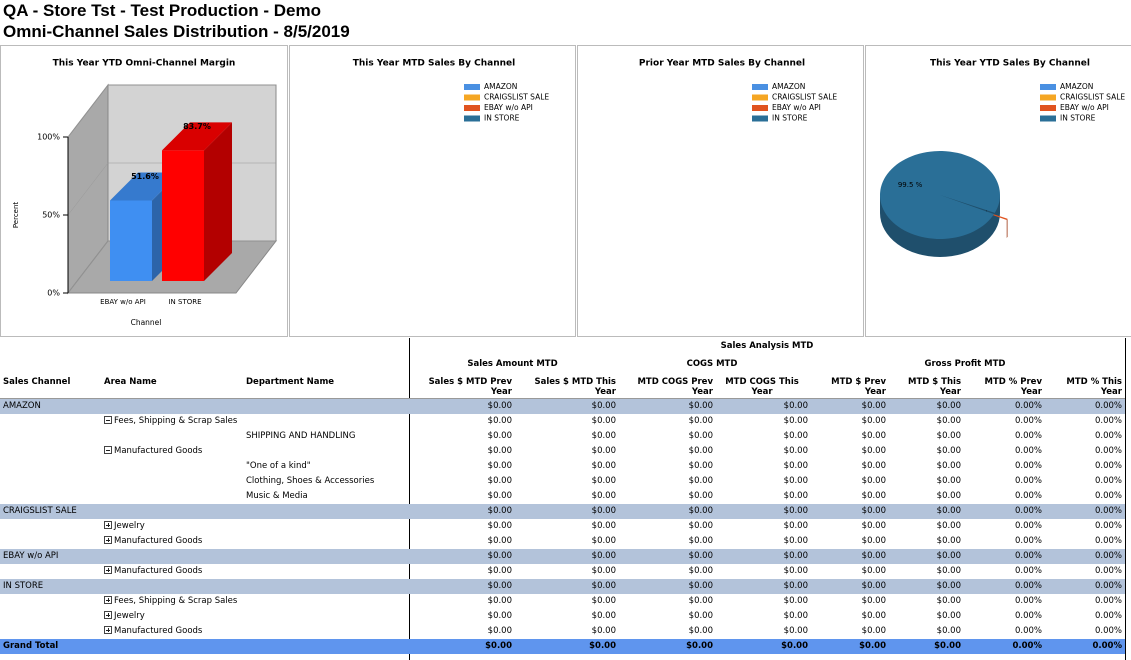 This screenshot has height=660, width=1131. Describe the element at coordinates (762, 387) in the screenshot. I see `column-header: MTD COGS This Year` at that location.